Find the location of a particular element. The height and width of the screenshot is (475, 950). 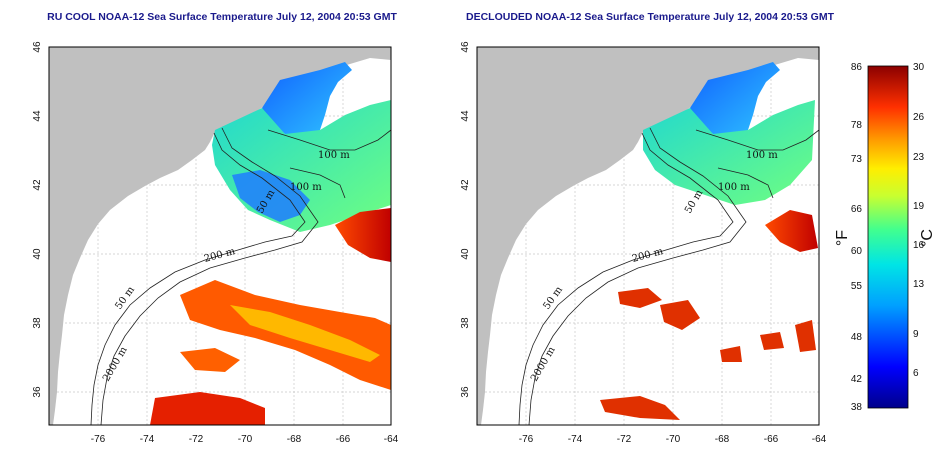

celsius-tick: 30 is located at coordinates (919, 67).